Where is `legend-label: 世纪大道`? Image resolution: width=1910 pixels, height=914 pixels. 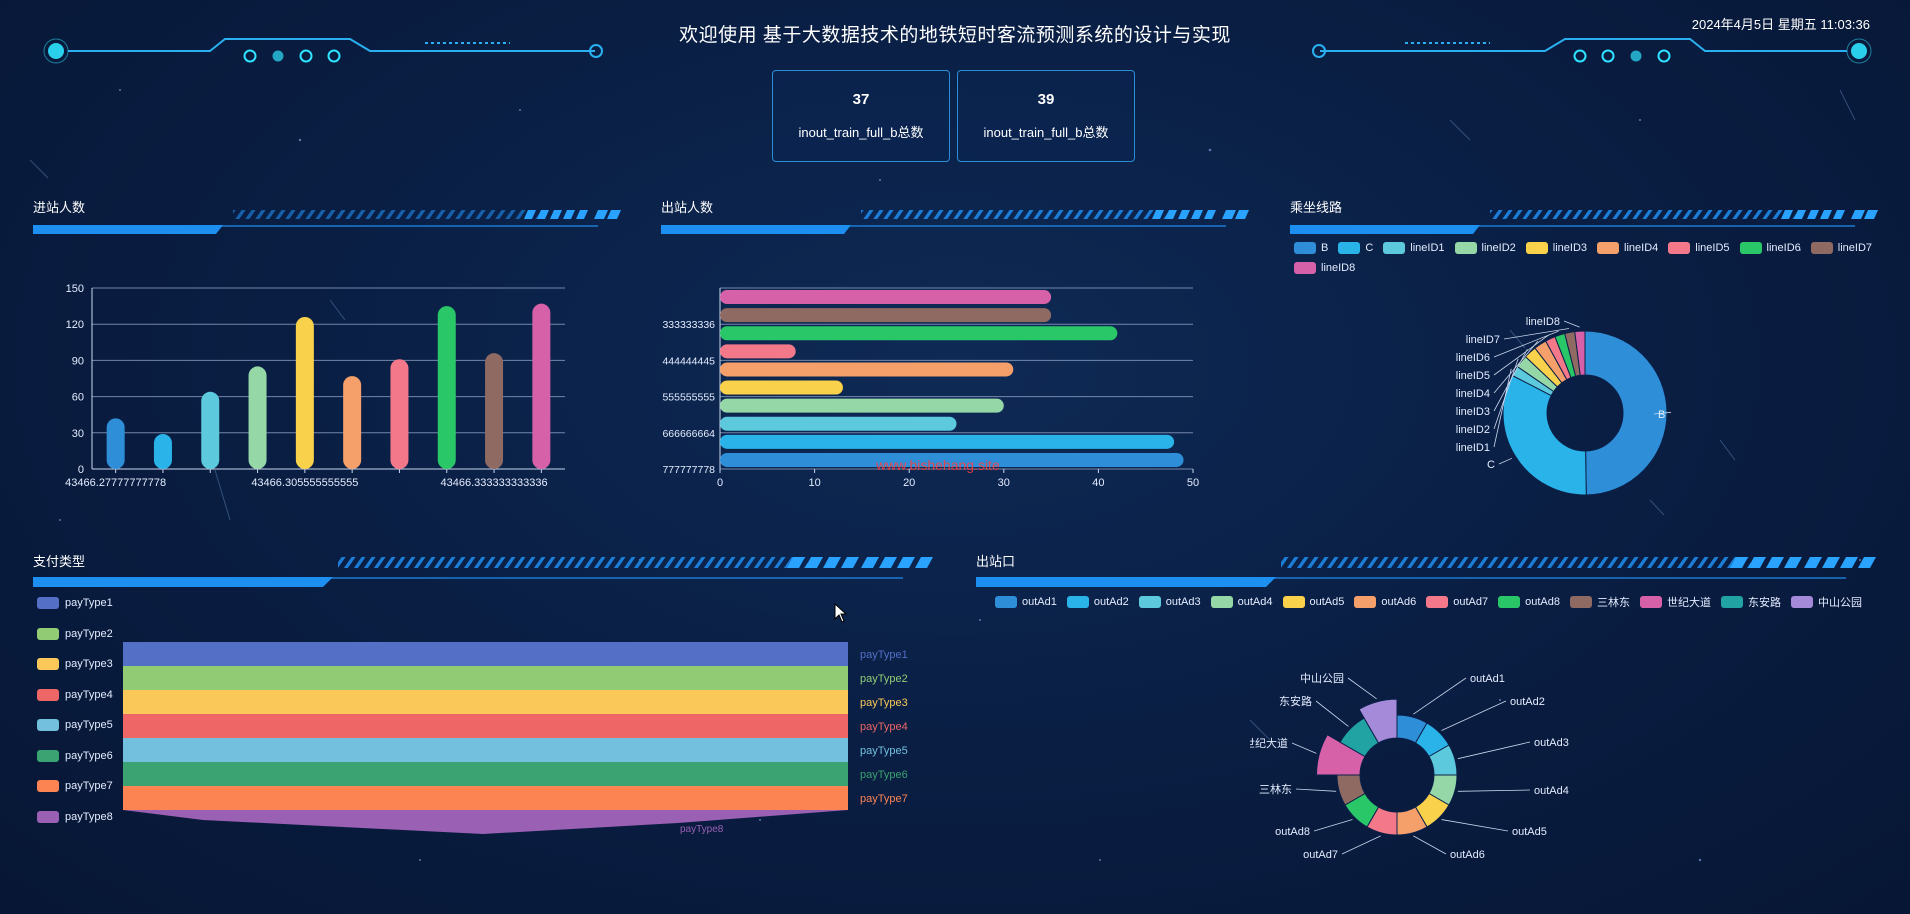
legend-label: 世纪大道 is located at coordinates (1689, 603).